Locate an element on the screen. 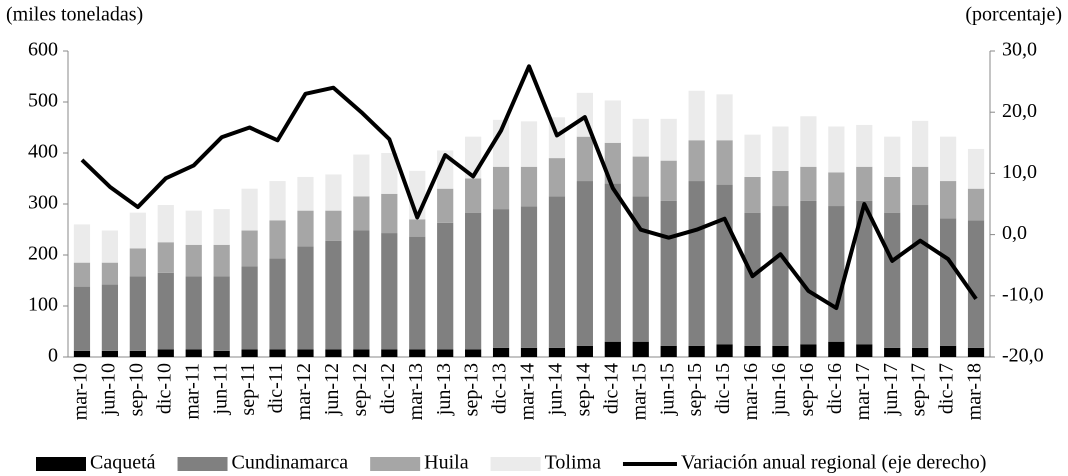  y-tick-label: 400 is located at coordinates (43, 152).